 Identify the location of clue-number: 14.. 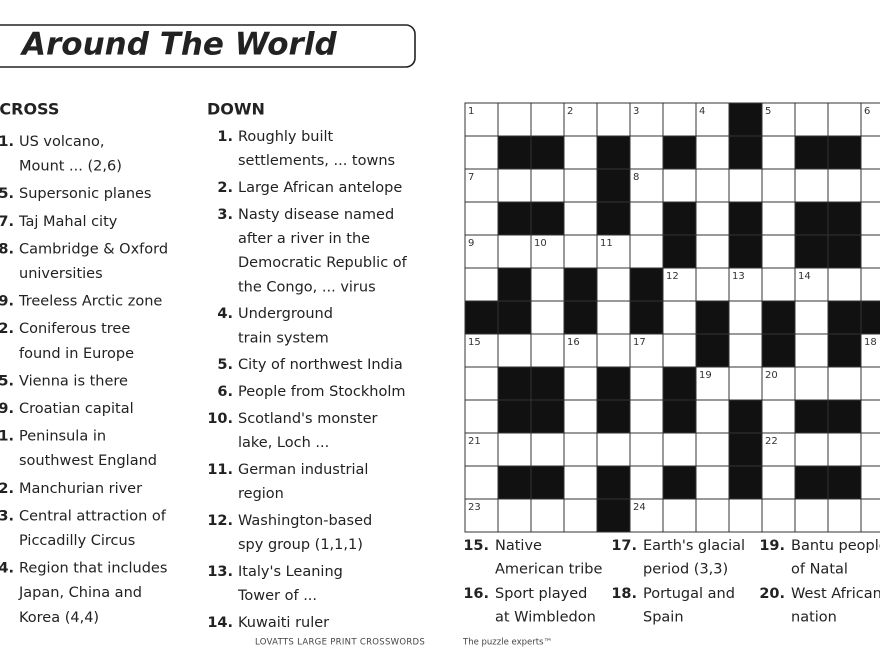
(220, 623).